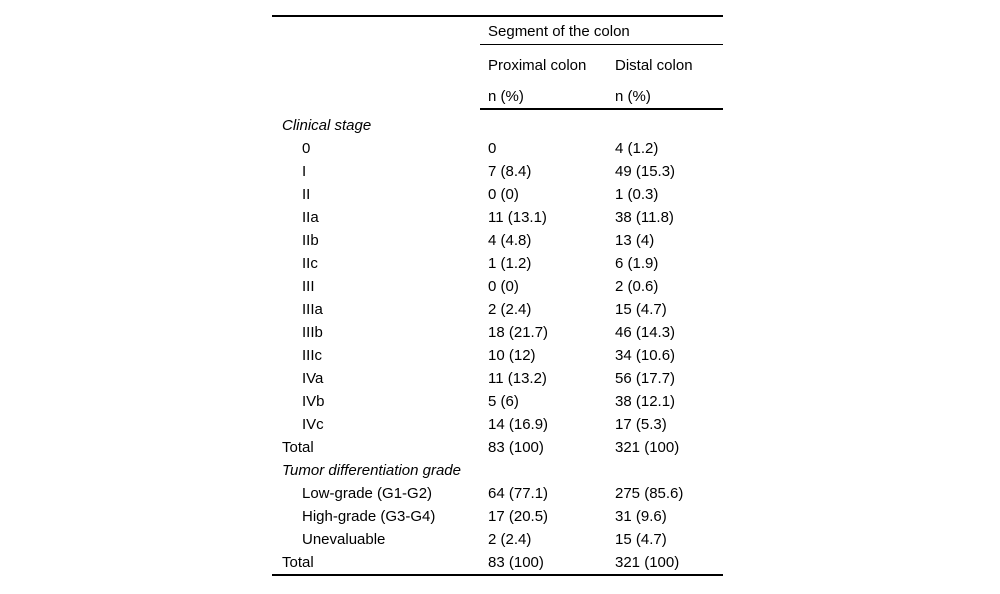  What do you see at coordinates (344, 539) in the screenshot?
I see `row-label: Unevaluable` at bounding box center [344, 539].